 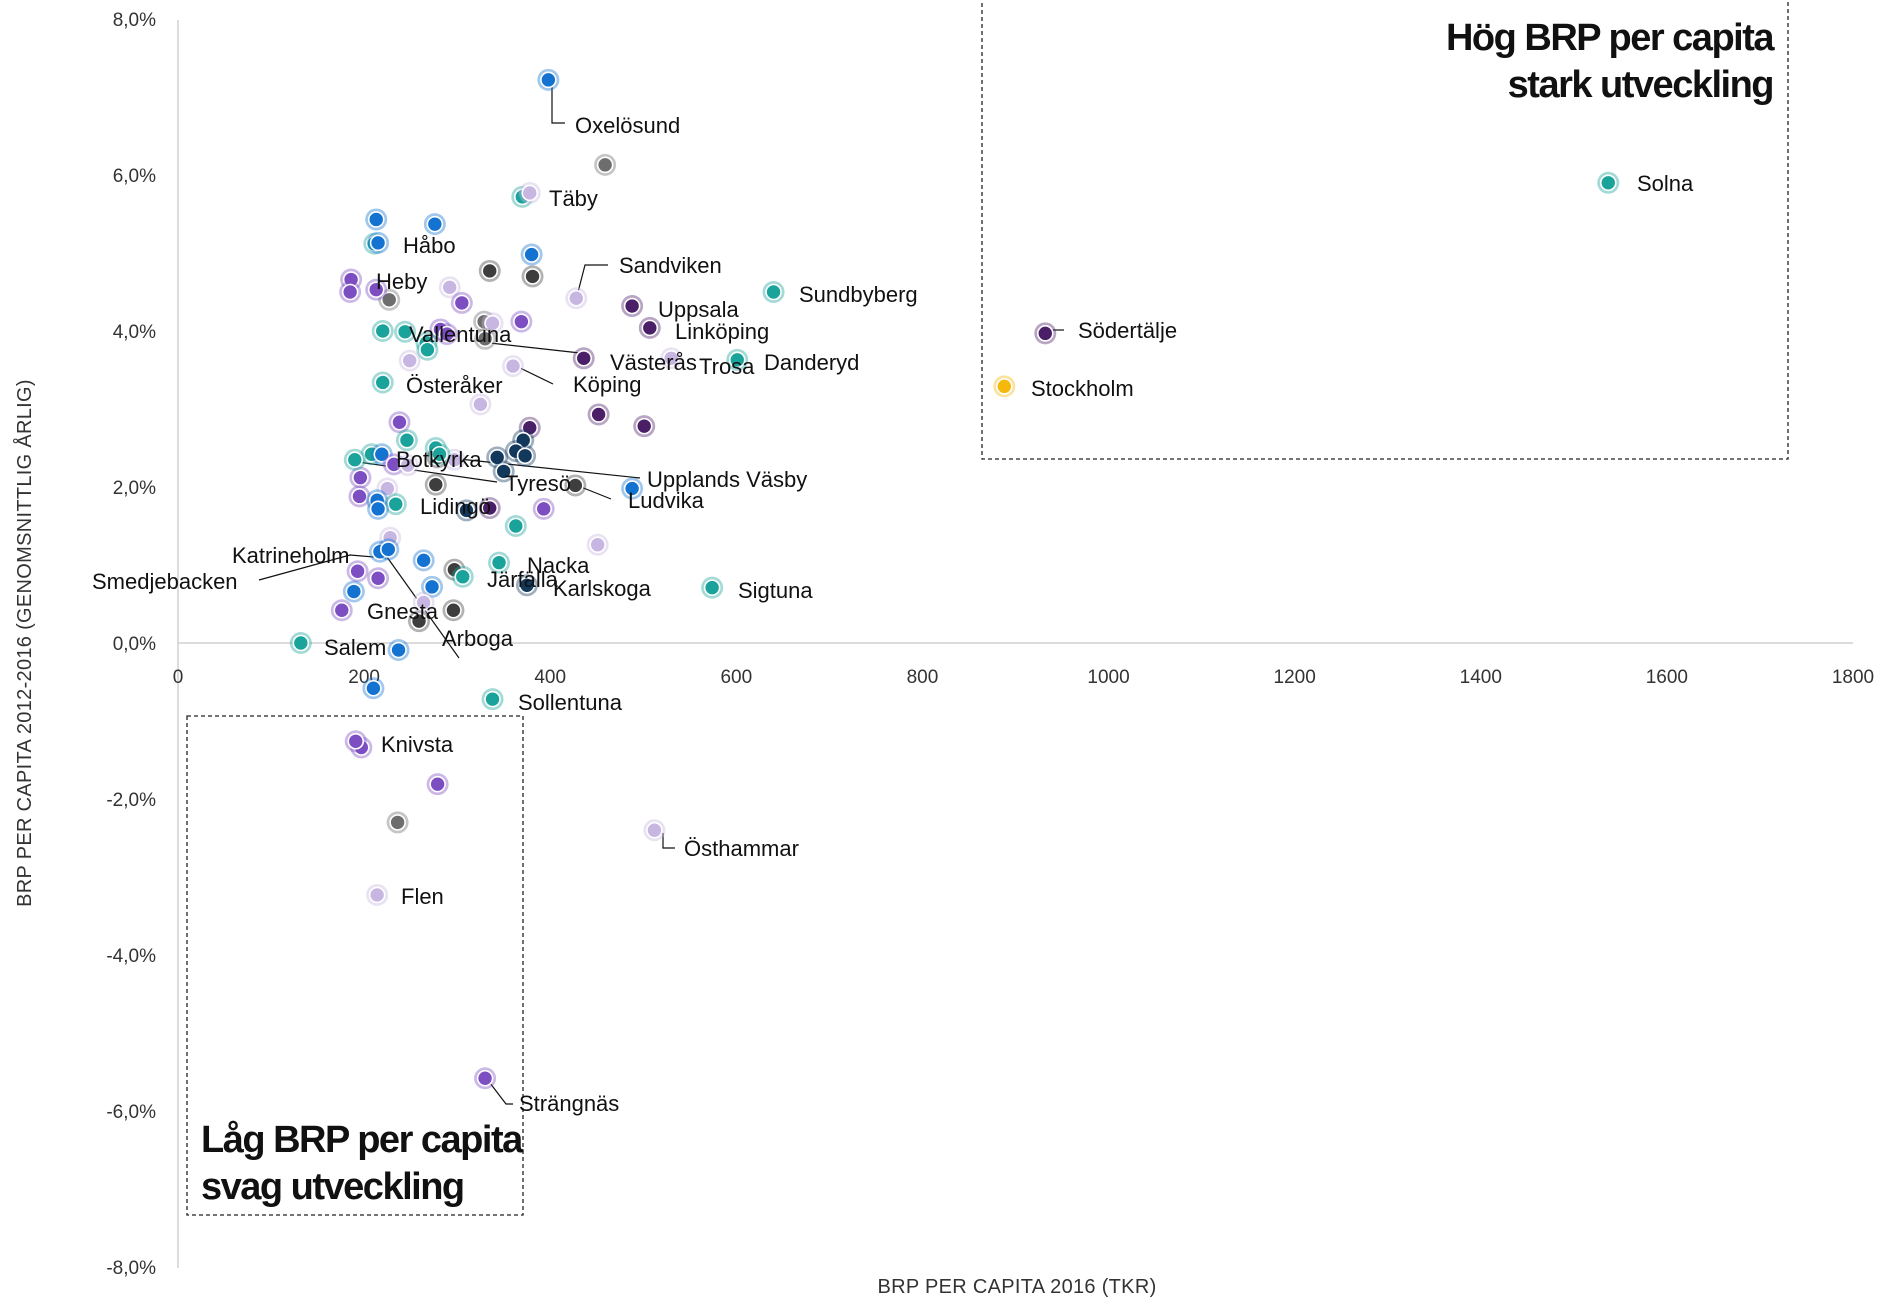 I want to click on y-tick-label: -2,0%, so click(x=131, y=800).